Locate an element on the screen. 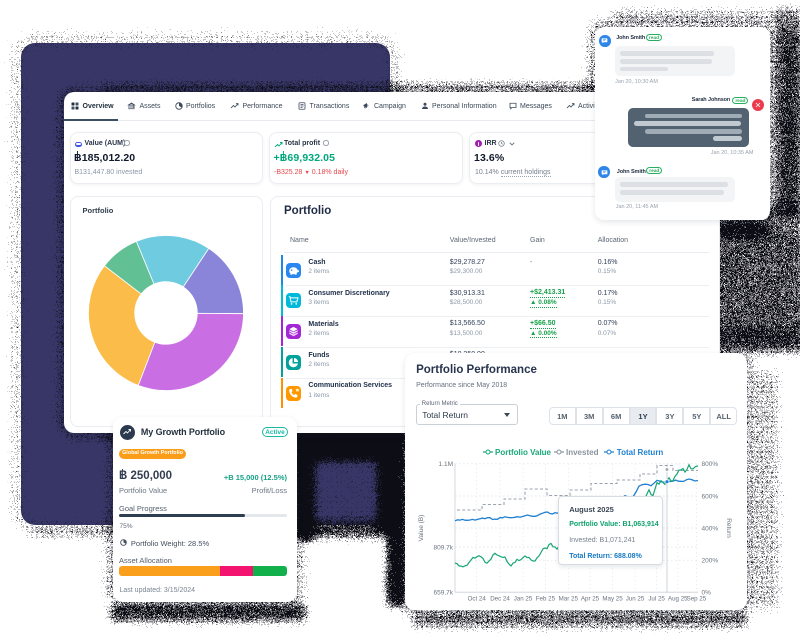 This screenshot has width=800, height=640. svg-text: Oct 24 is located at coordinates (477, 599).